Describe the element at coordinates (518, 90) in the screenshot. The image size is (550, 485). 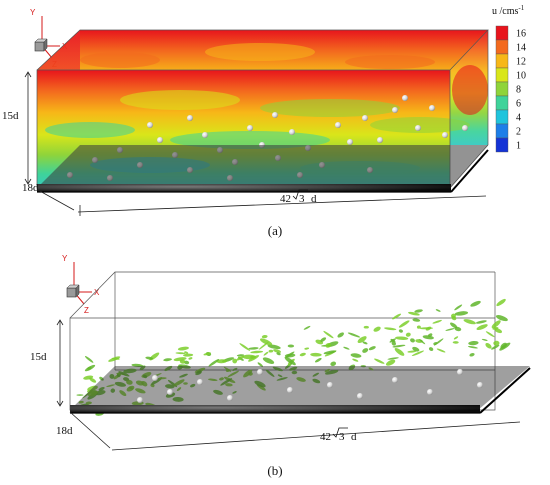
I see `legend-level-label: 8` at that location.